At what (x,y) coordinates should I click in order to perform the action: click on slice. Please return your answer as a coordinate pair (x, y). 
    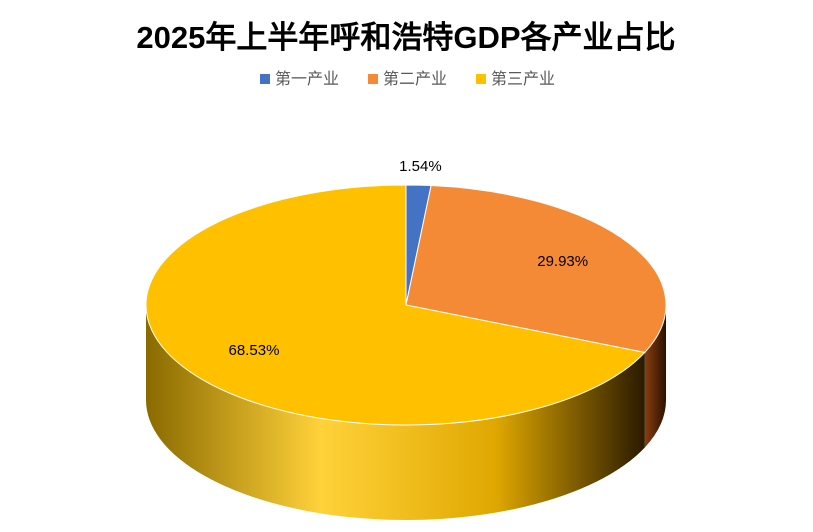
    Looking at the image, I should click on (536, 269).